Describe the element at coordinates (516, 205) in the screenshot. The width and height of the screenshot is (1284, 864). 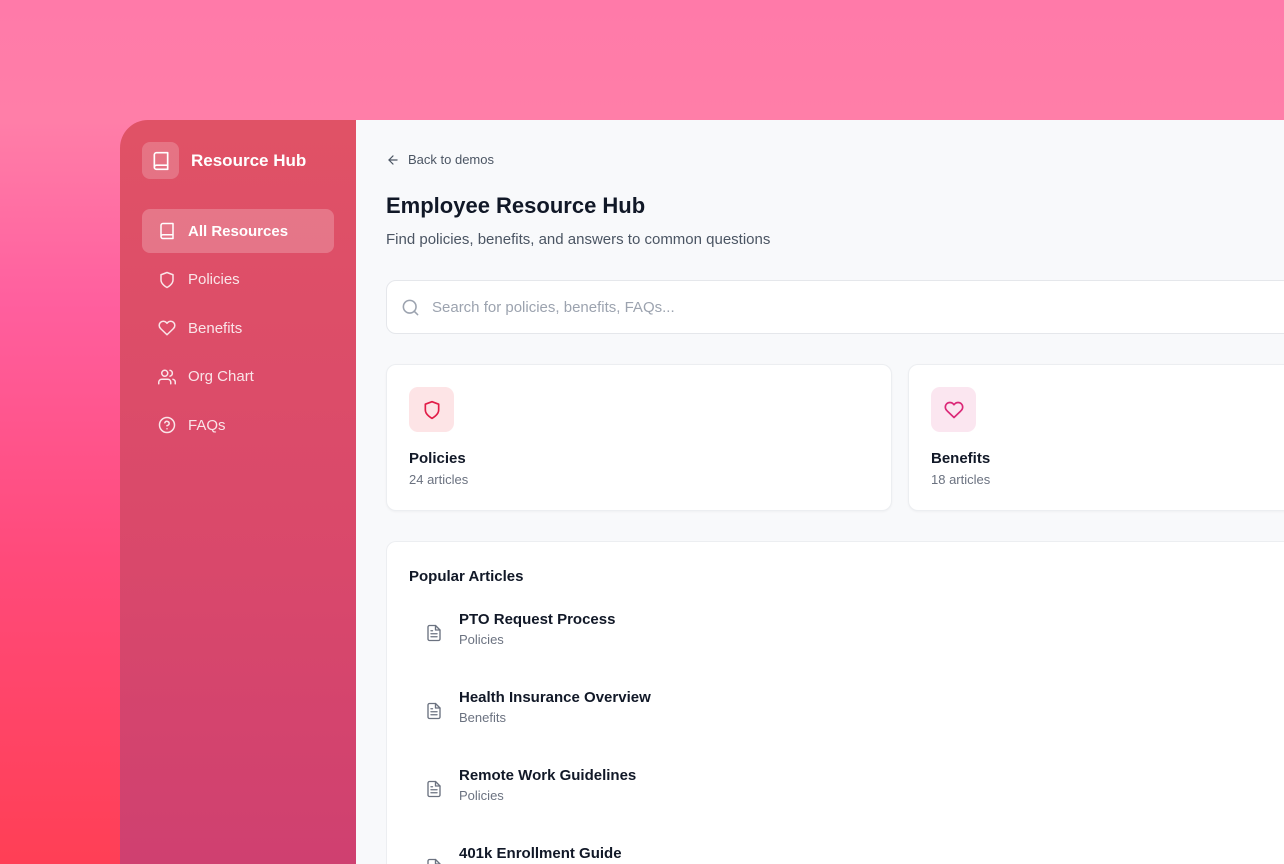
I see `page-title: Employee Resource Hub` at that location.